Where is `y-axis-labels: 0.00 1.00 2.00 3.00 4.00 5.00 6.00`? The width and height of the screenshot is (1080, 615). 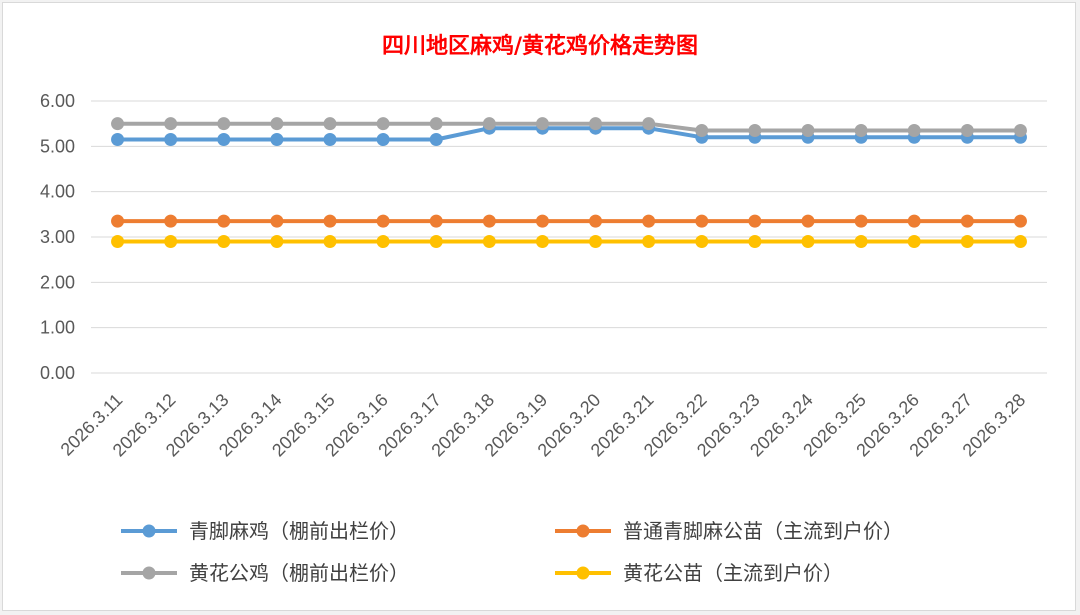
y-axis-labels: 0.00 1.00 2.00 3.00 4.00 5.00 6.00 is located at coordinates (57, 237).